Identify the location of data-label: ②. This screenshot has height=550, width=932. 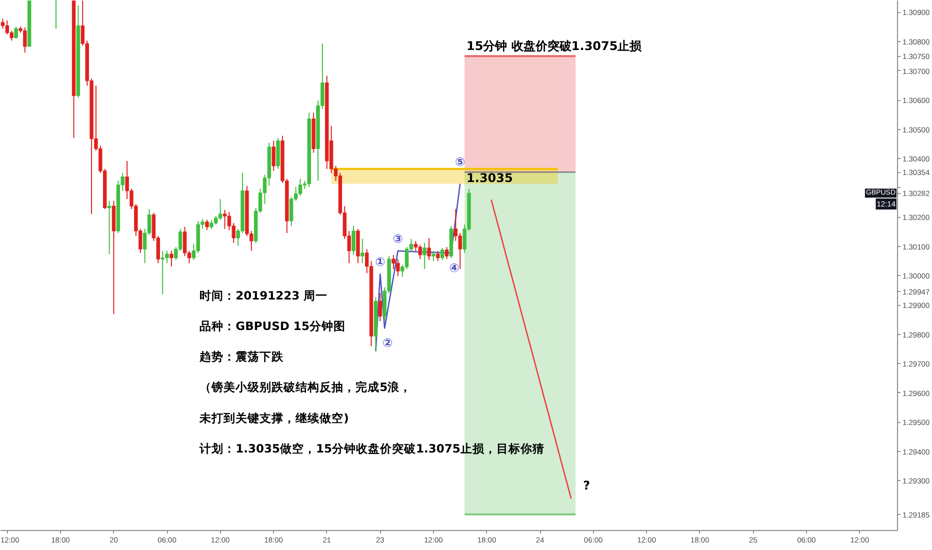
(387, 343).